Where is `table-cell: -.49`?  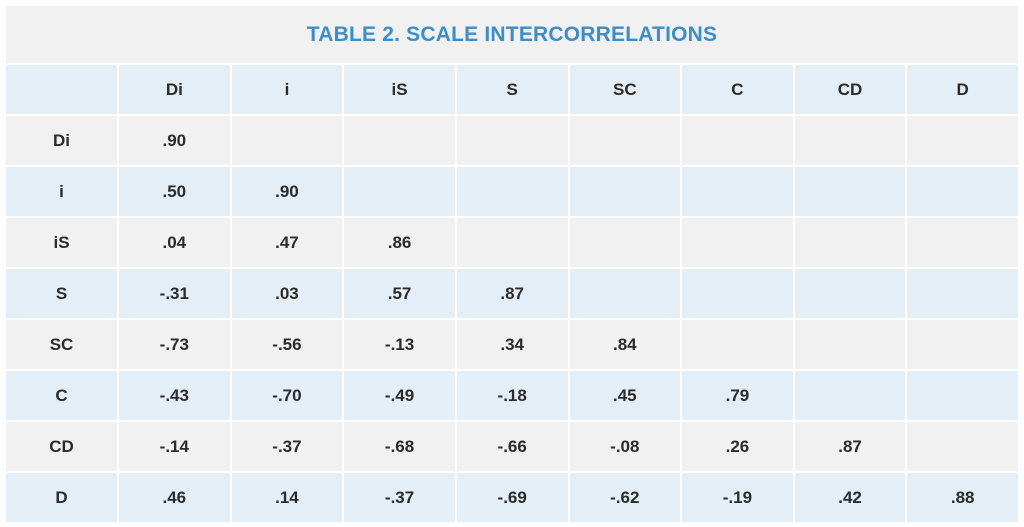 table-cell: -.49 is located at coordinates (399, 395).